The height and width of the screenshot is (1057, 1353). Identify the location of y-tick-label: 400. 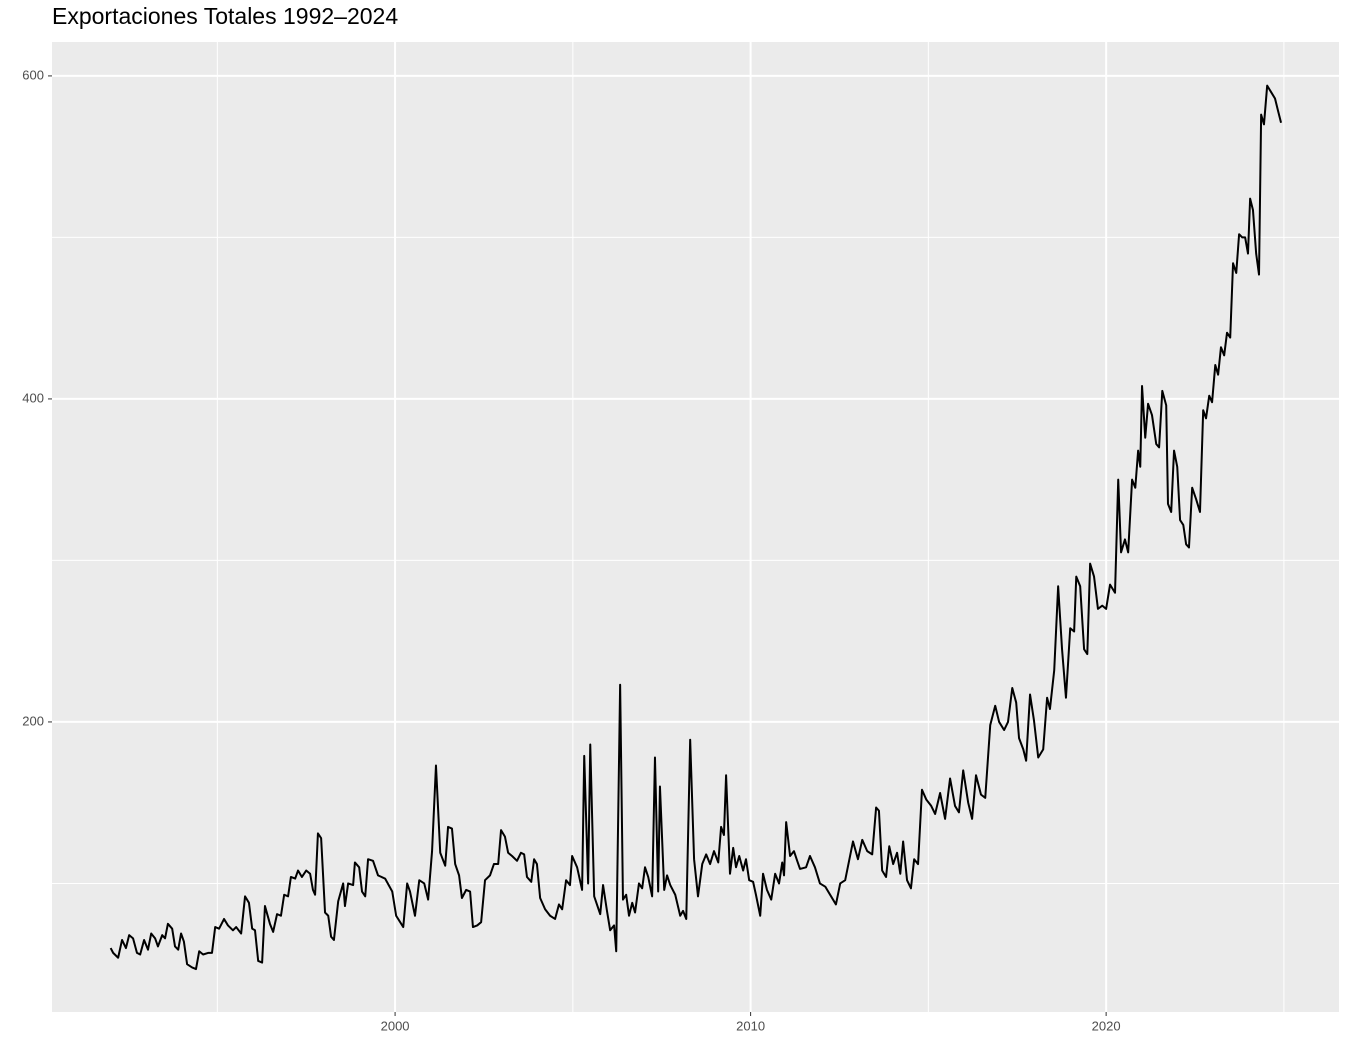
(33, 397).